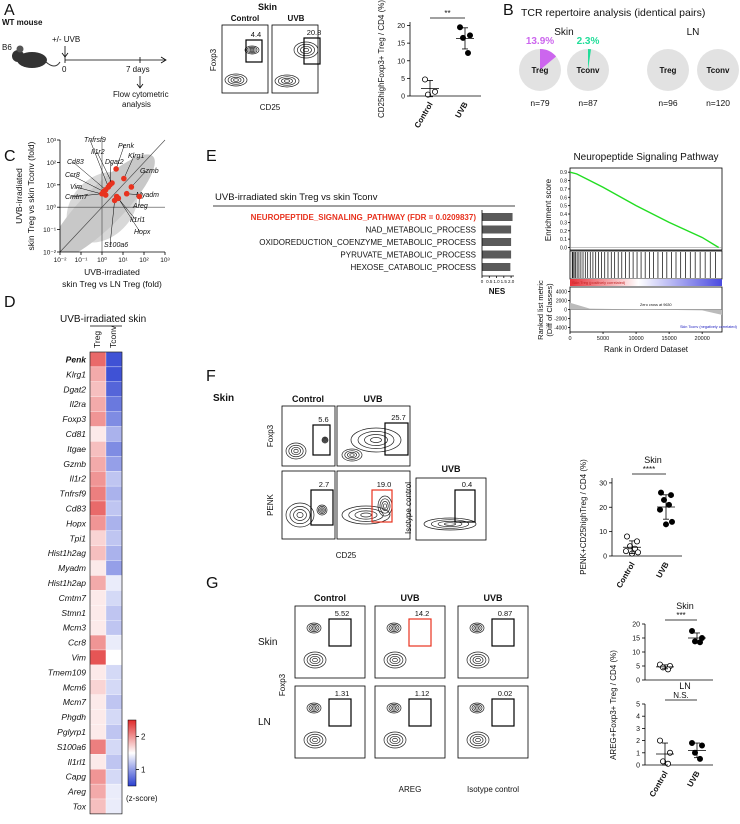  Describe the element at coordinates (563, 198) in the screenshot. I see `tick-label: 0.6` at that location.